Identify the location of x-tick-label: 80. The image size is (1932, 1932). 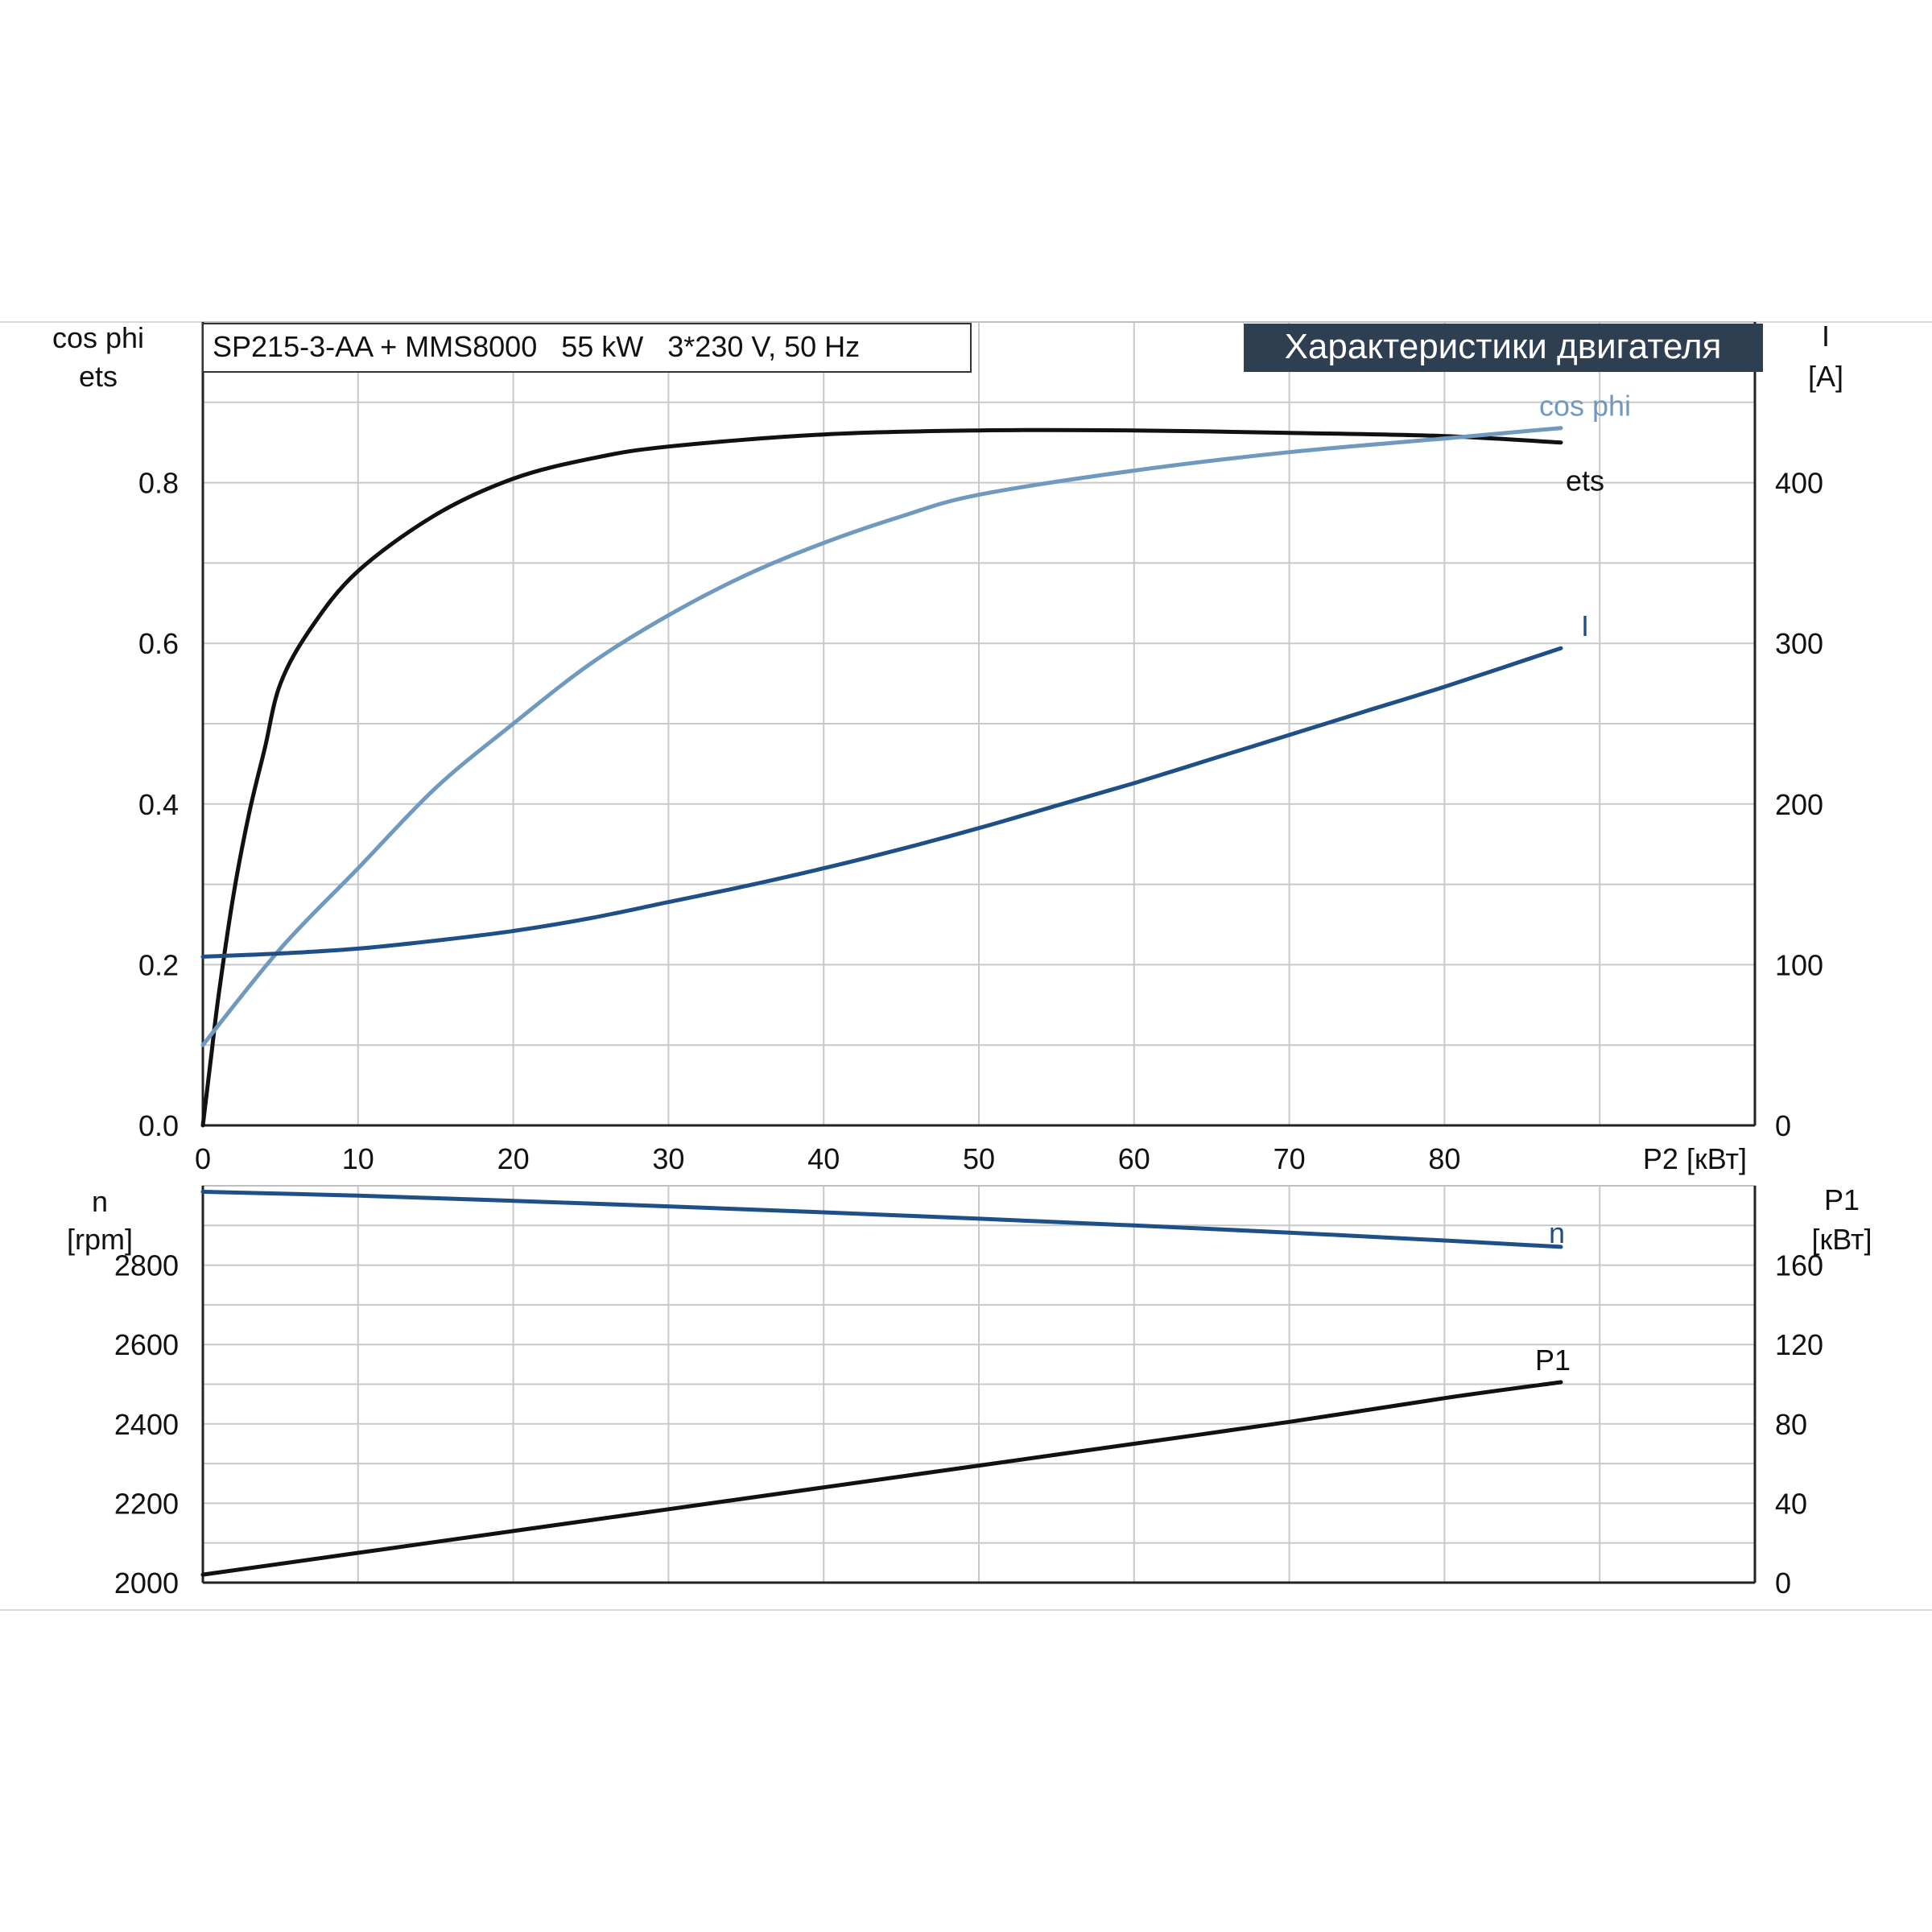
(1444, 1158).